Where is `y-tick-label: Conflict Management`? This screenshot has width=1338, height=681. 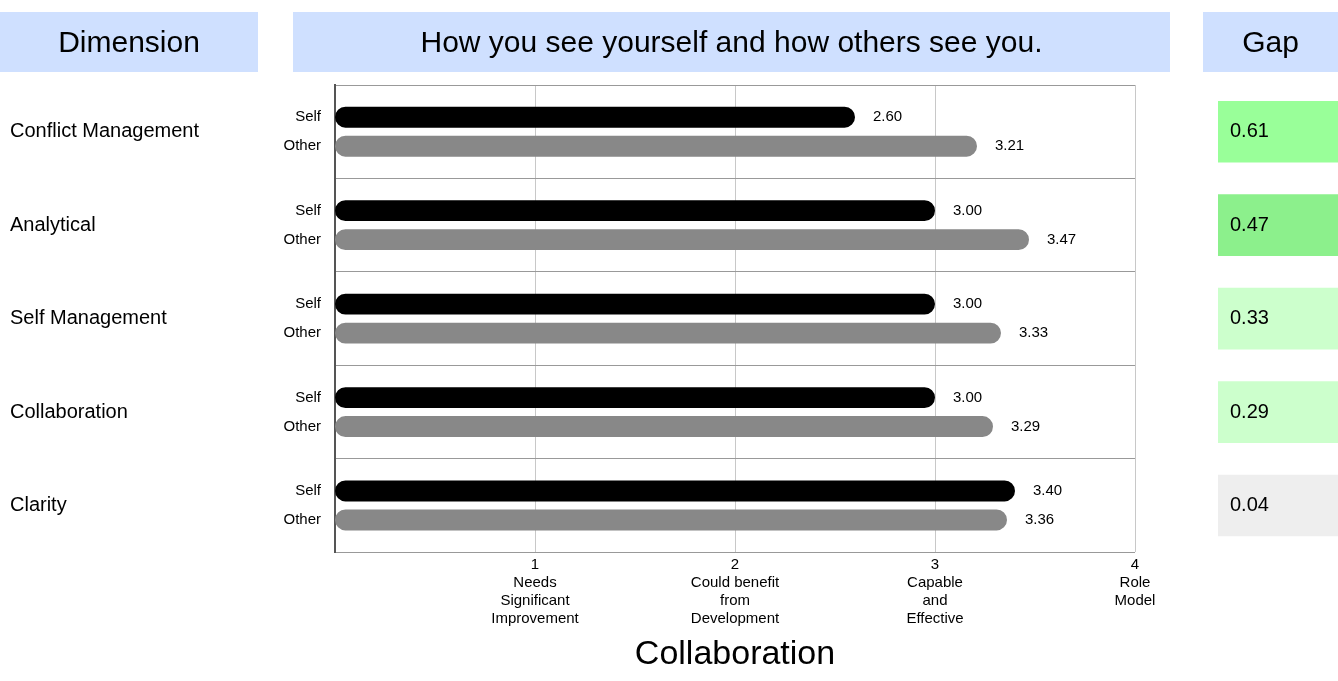
y-tick-label: Conflict Management is located at coordinates (105, 130).